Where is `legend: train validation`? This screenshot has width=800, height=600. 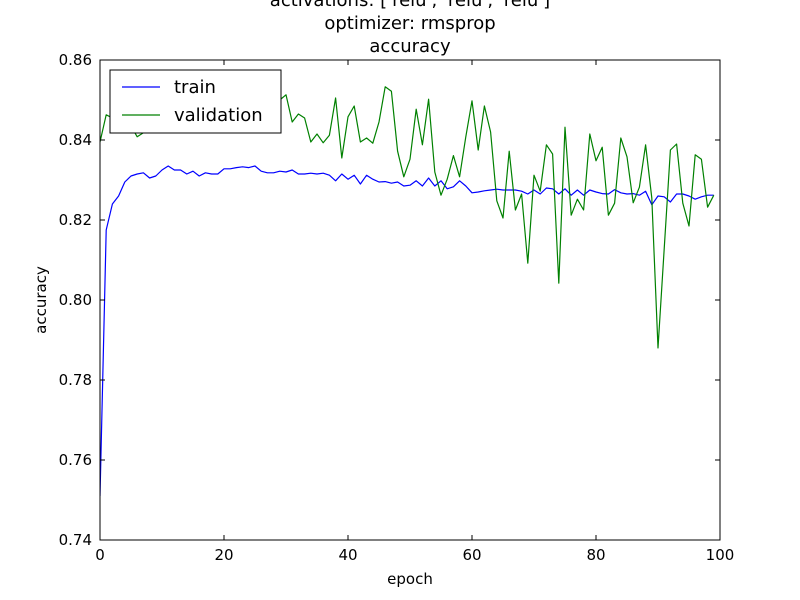
legend: train validation is located at coordinates (195, 101).